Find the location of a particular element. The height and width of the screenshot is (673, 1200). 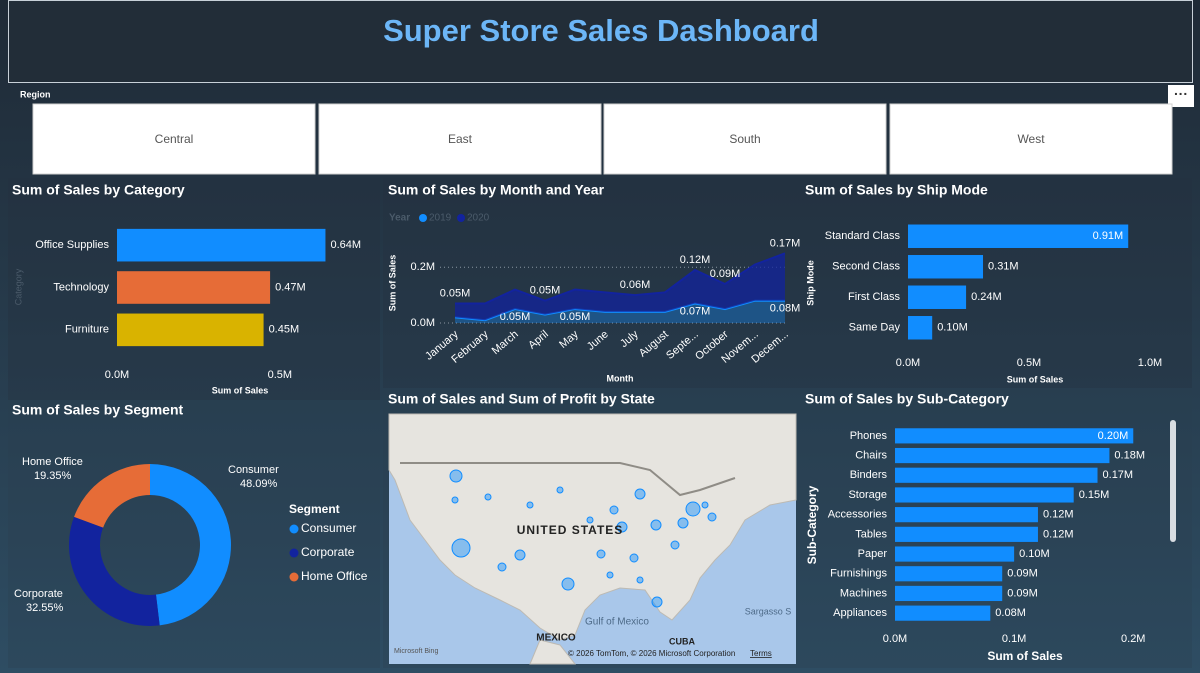

slicer-option: South is located at coordinates (744, 139).